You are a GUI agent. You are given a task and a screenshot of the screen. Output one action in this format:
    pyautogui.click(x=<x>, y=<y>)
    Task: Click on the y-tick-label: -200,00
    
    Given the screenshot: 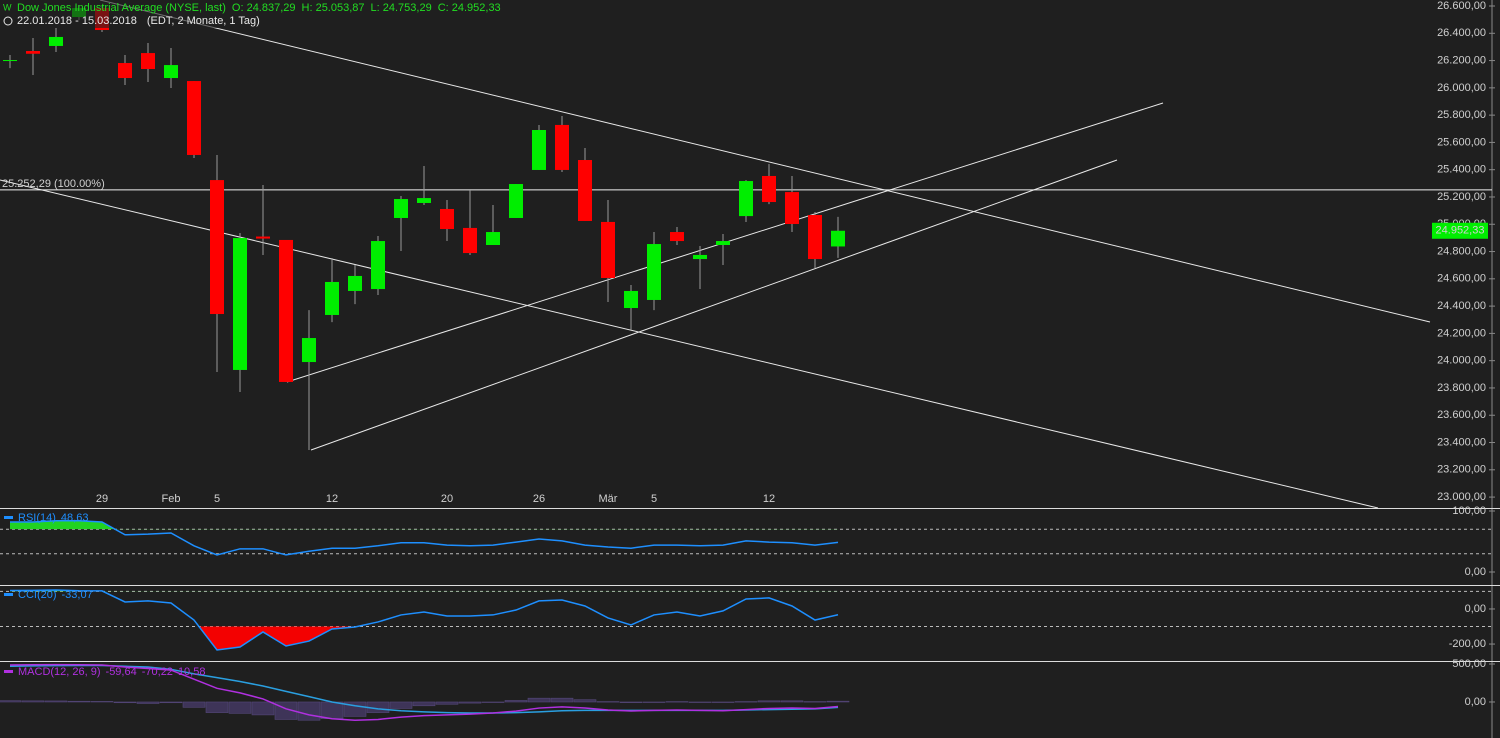 What is the action you would take?
    pyautogui.click(x=1467, y=644)
    